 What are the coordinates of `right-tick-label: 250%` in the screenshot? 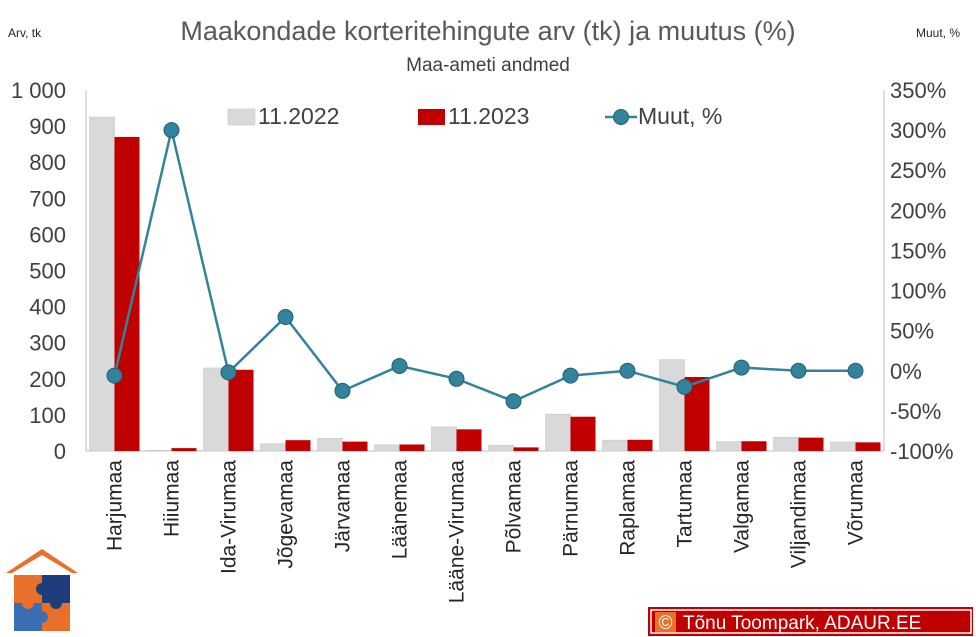 It's located at (918, 170).